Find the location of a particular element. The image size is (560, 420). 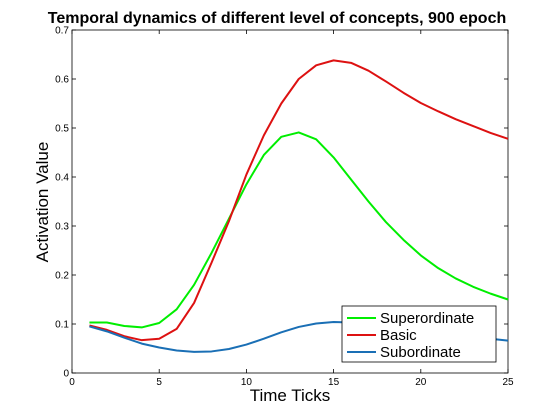

x-tick-label: 20 is located at coordinates (421, 382).